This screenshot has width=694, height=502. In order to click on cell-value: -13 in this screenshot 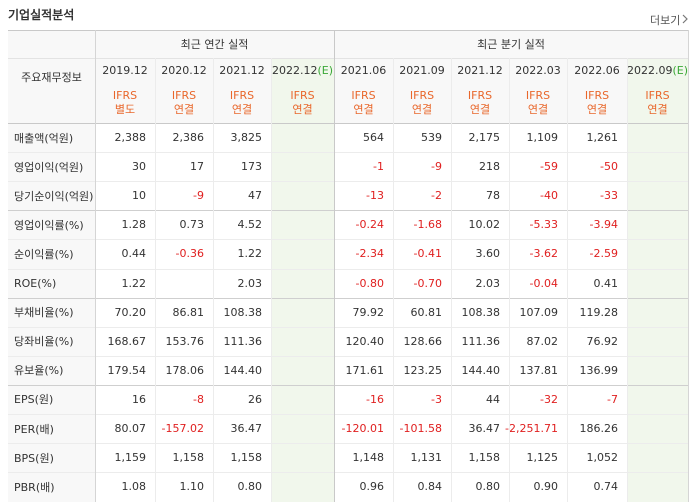, I will do `click(375, 196)`.